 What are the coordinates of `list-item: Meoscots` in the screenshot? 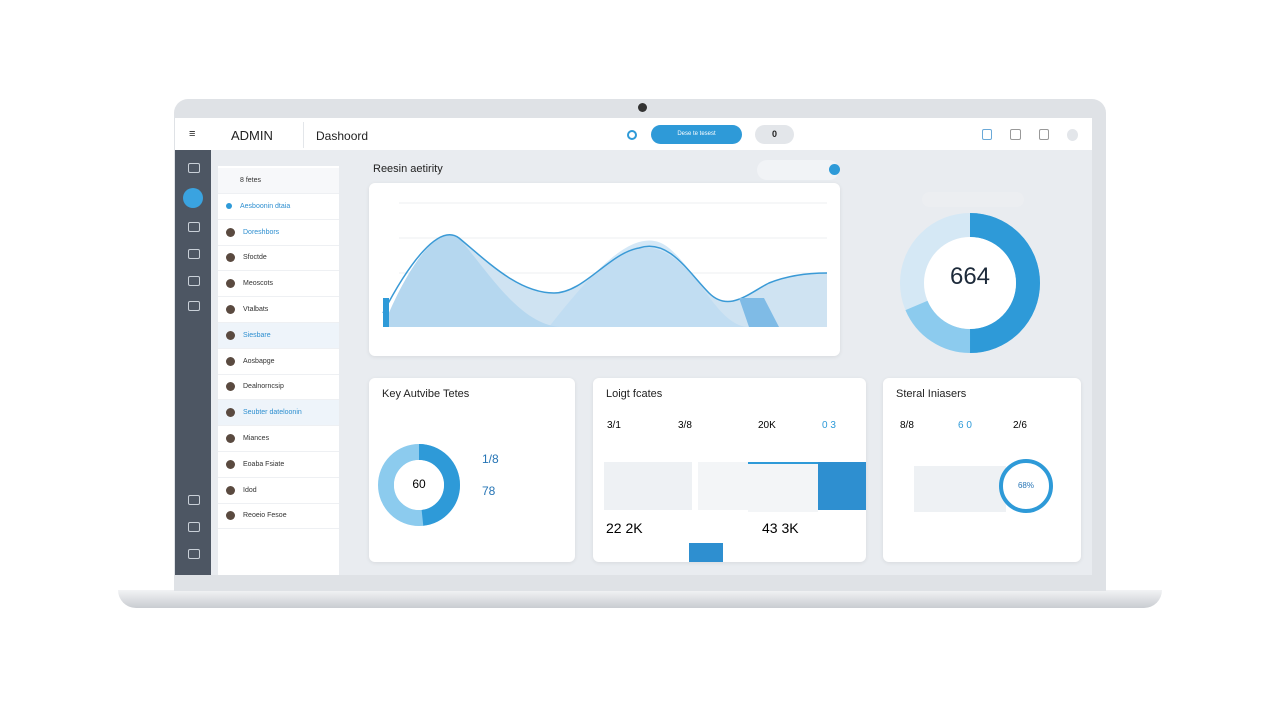 It's located at (278, 284).